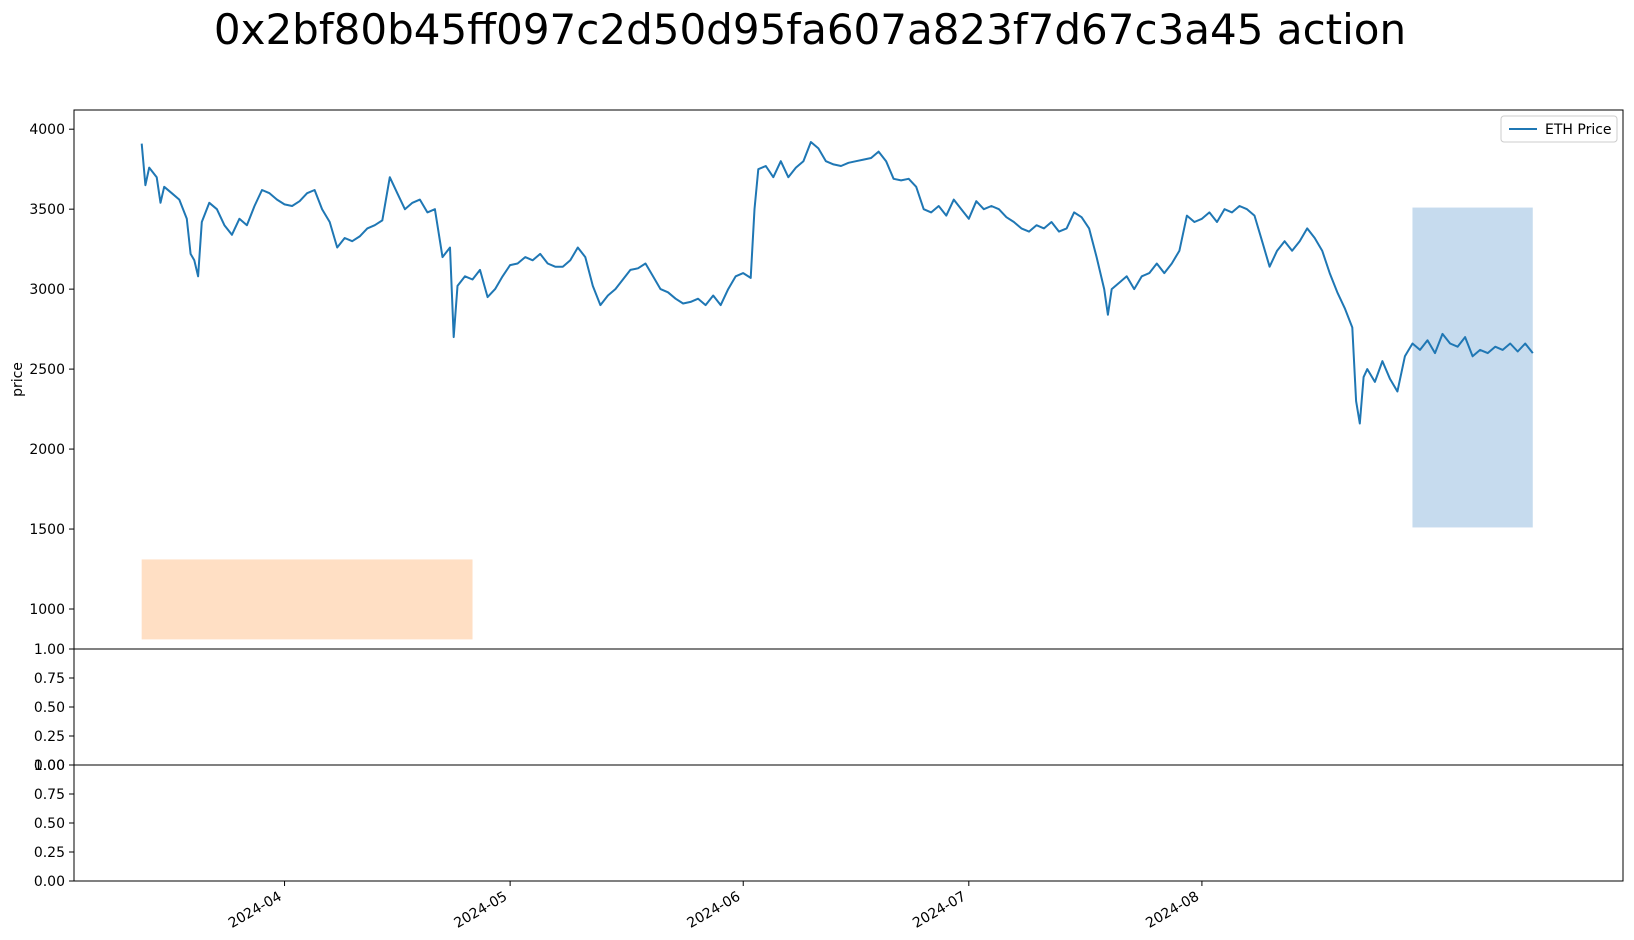 The width and height of the screenshot is (1634, 940). I want to click on legend: ETH Price, so click(1559, 129).